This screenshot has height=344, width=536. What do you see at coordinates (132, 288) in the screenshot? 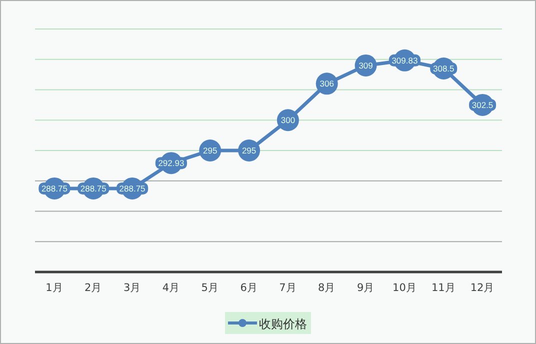
I see `x-tick-label: 3月` at bounding box center [132, 288].